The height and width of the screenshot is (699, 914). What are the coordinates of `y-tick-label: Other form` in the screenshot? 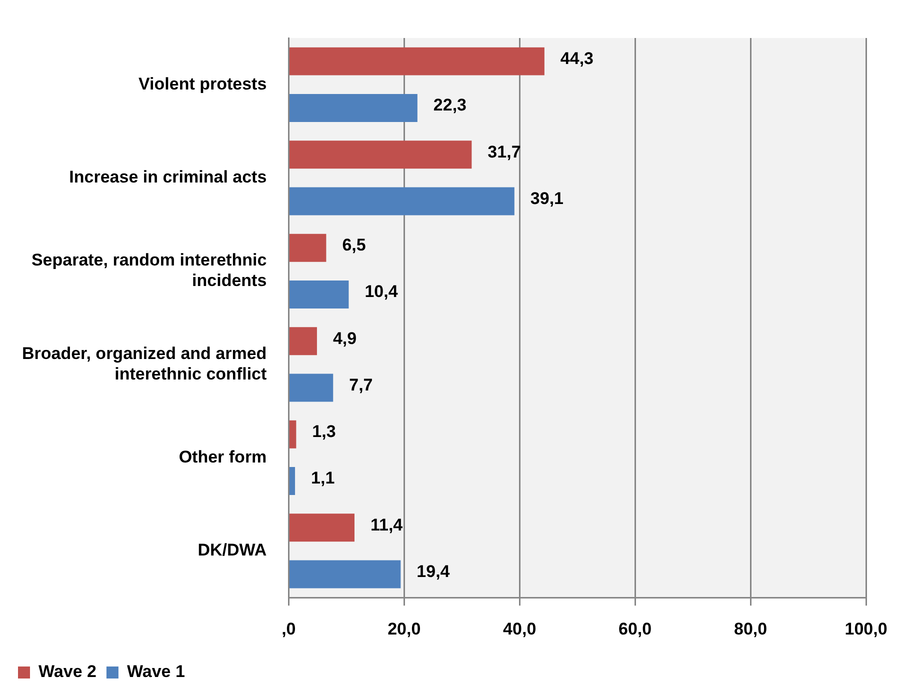 It's located at (222, 456).